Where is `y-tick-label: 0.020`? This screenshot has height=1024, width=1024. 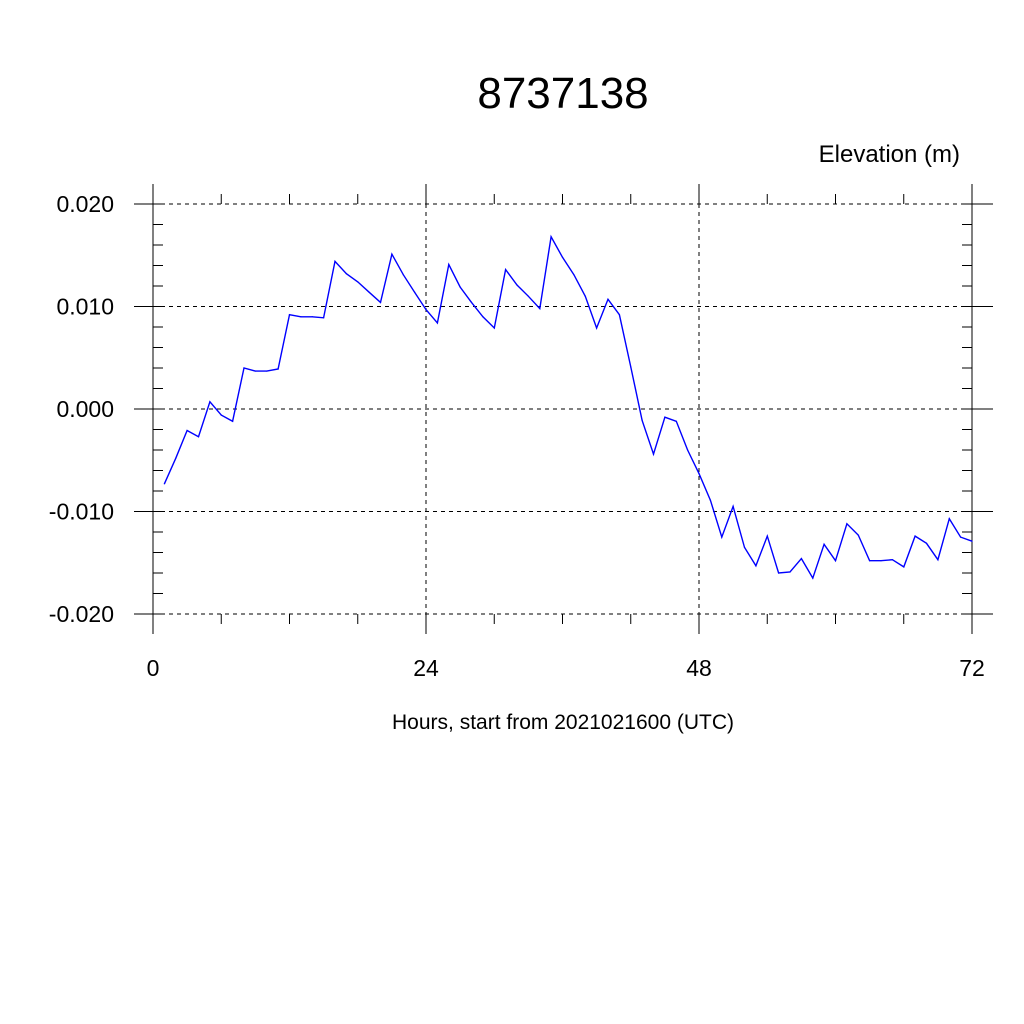 y-tick-label: 0.020 is located at coordinates (85, 204).